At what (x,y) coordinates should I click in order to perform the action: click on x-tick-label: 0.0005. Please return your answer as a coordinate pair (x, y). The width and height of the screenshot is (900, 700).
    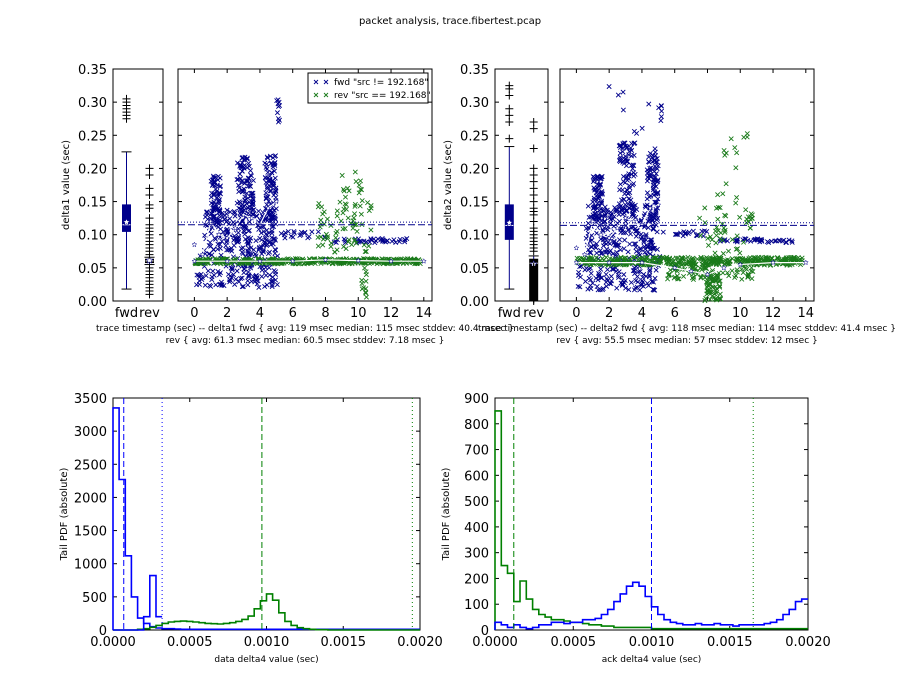
    Looking at the image, I should click on (190, 642).